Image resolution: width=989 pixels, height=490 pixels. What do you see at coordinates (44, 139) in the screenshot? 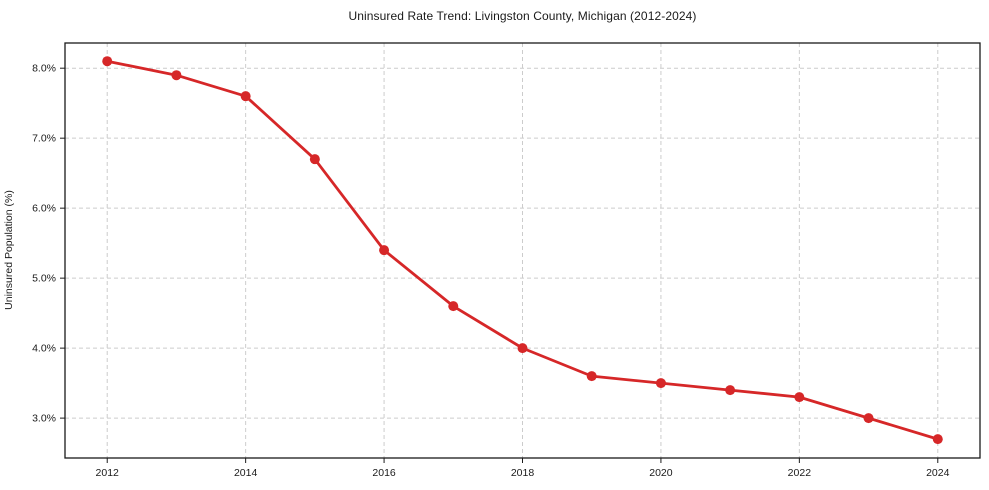
I see `y-tick-label: 7.0%` at bounding box center [44, 139].